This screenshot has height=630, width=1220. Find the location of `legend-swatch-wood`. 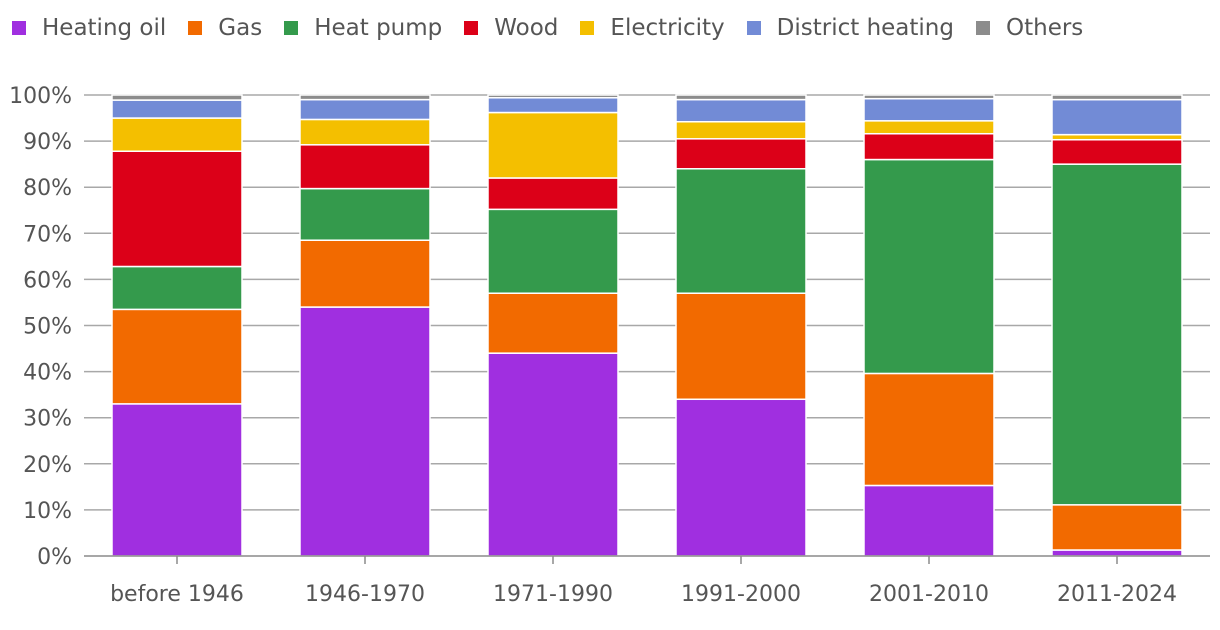

legend-swatch-wood is located at coordinates (471, 28).